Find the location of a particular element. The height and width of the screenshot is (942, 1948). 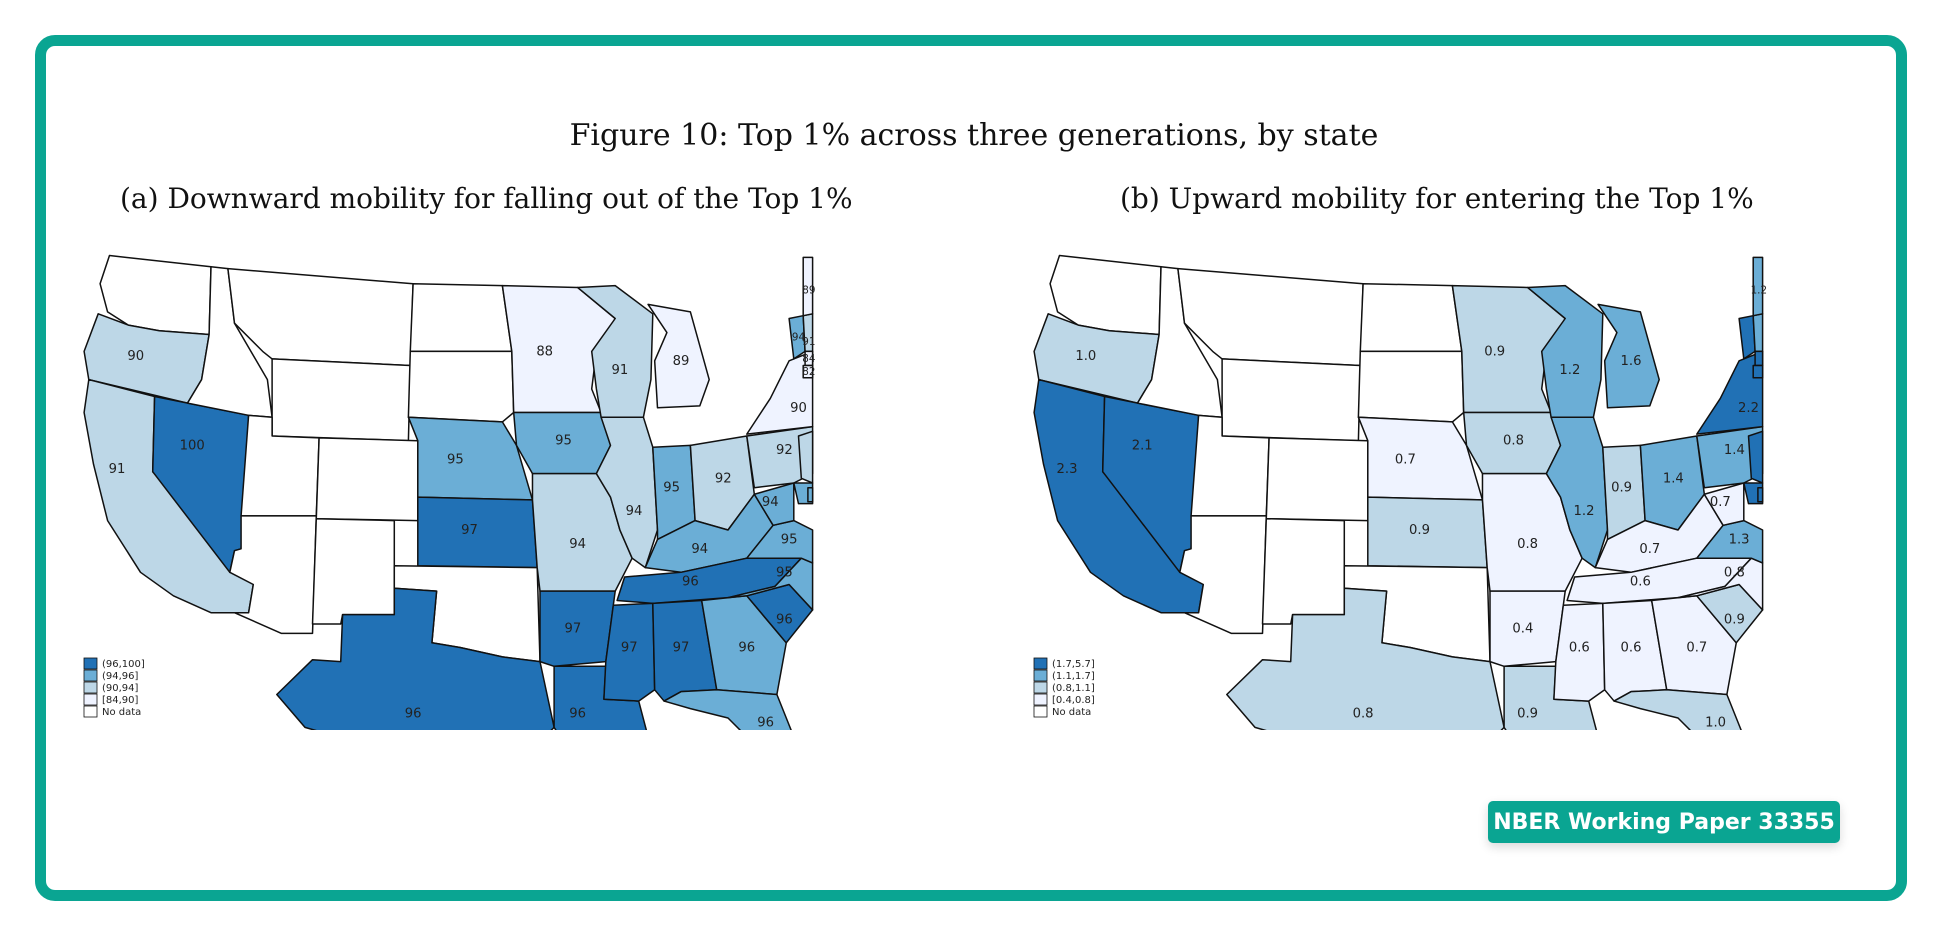

state-vt is located at coordinates (1747, 337).